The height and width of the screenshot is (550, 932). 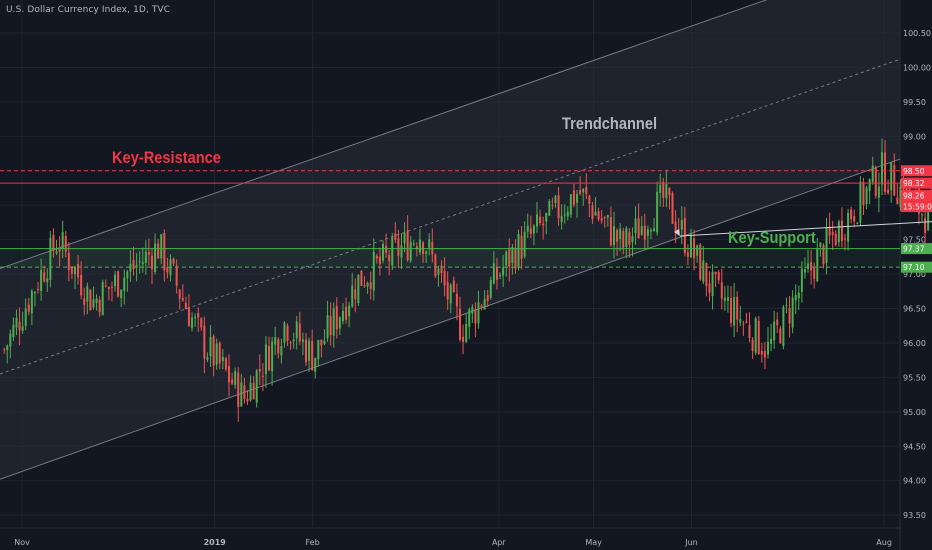 What do you see at coordinates (610, 123) in the screenshot?
I see `trendchannel-label: Trendchannel` at bounding box center [610, 123].